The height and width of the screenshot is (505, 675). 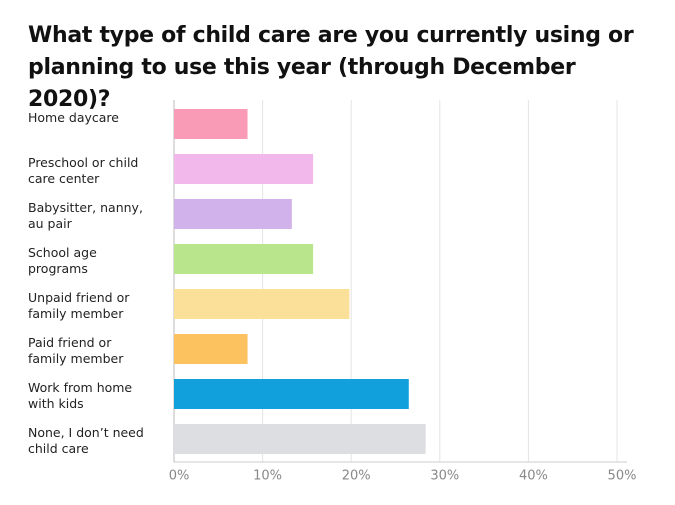 I want to click on y-tick-label: Preschool or child care center, so click(x=83, y=170).